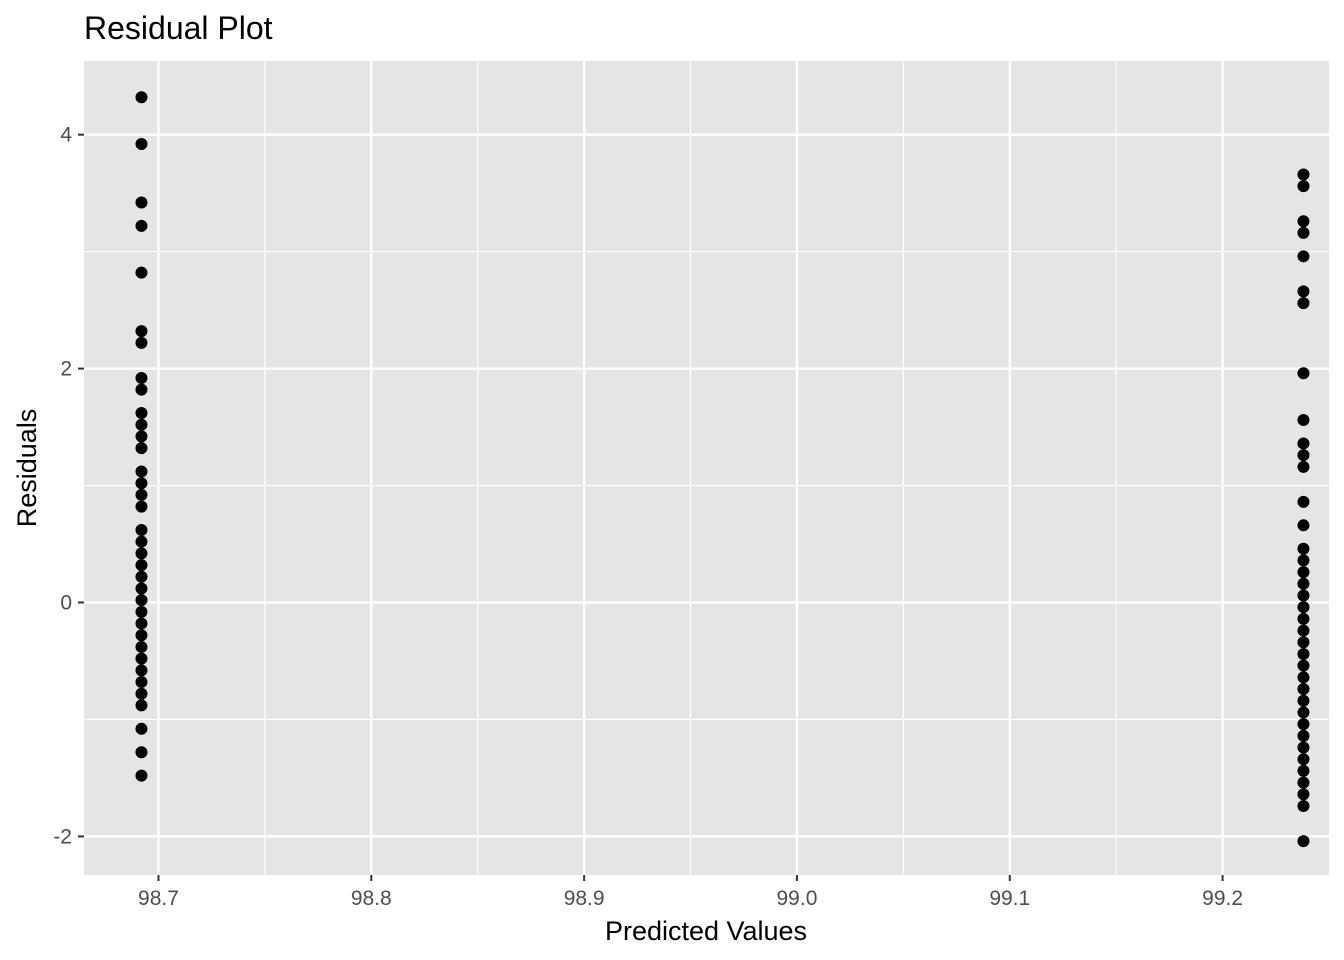 This screenshot has height=960, width=1344. I want to click on x-tick-label: 99.1, so click(1009, 898).